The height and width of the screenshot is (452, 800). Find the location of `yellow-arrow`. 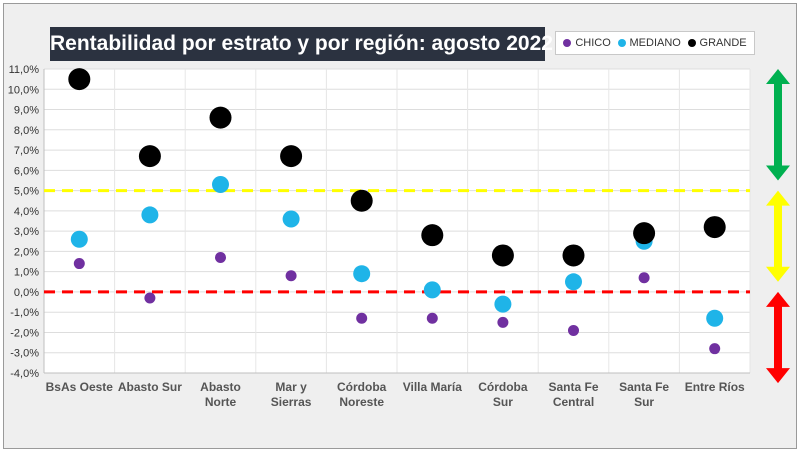

yellow-arrow is located at coordinates (778, 236).